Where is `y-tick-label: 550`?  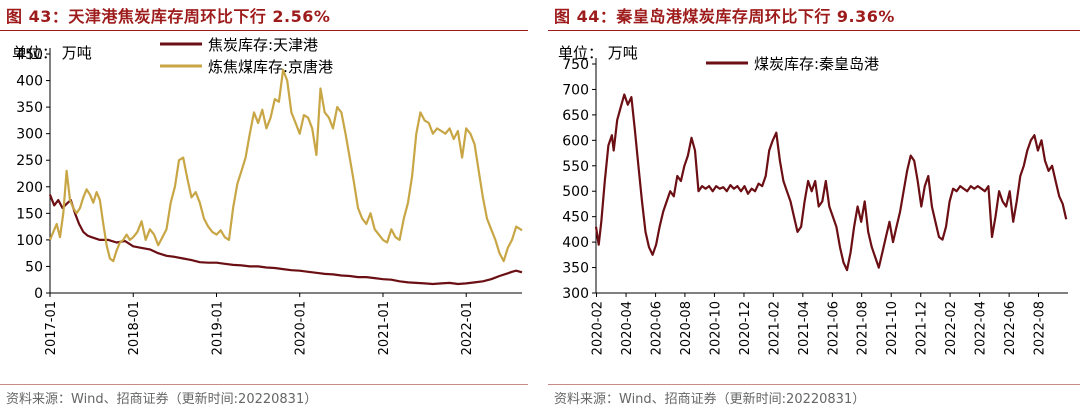
y-tick-label: 550 is located at coordinates (575, 167).